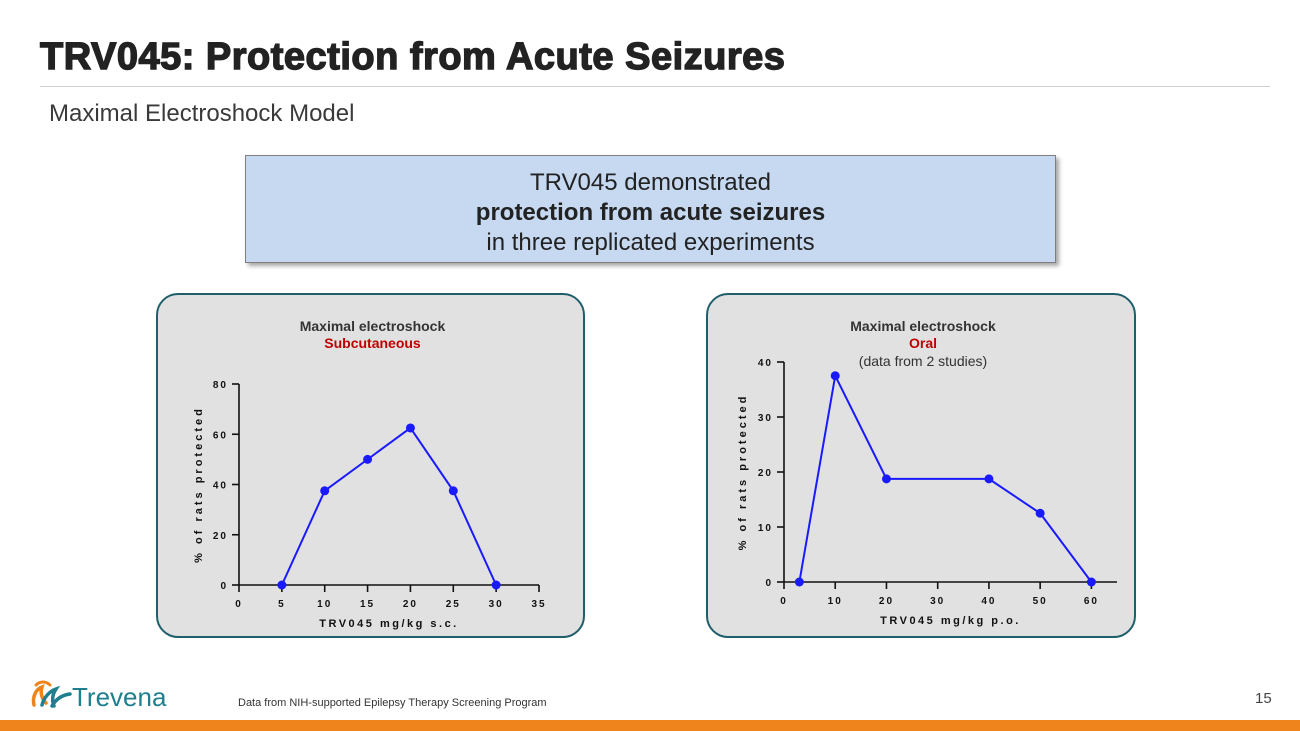 This screenshot has width=1300, height=731. Describe the element at coordinates (51, 694) in the screenshot. I see `trevena-logo-icon` at that location.